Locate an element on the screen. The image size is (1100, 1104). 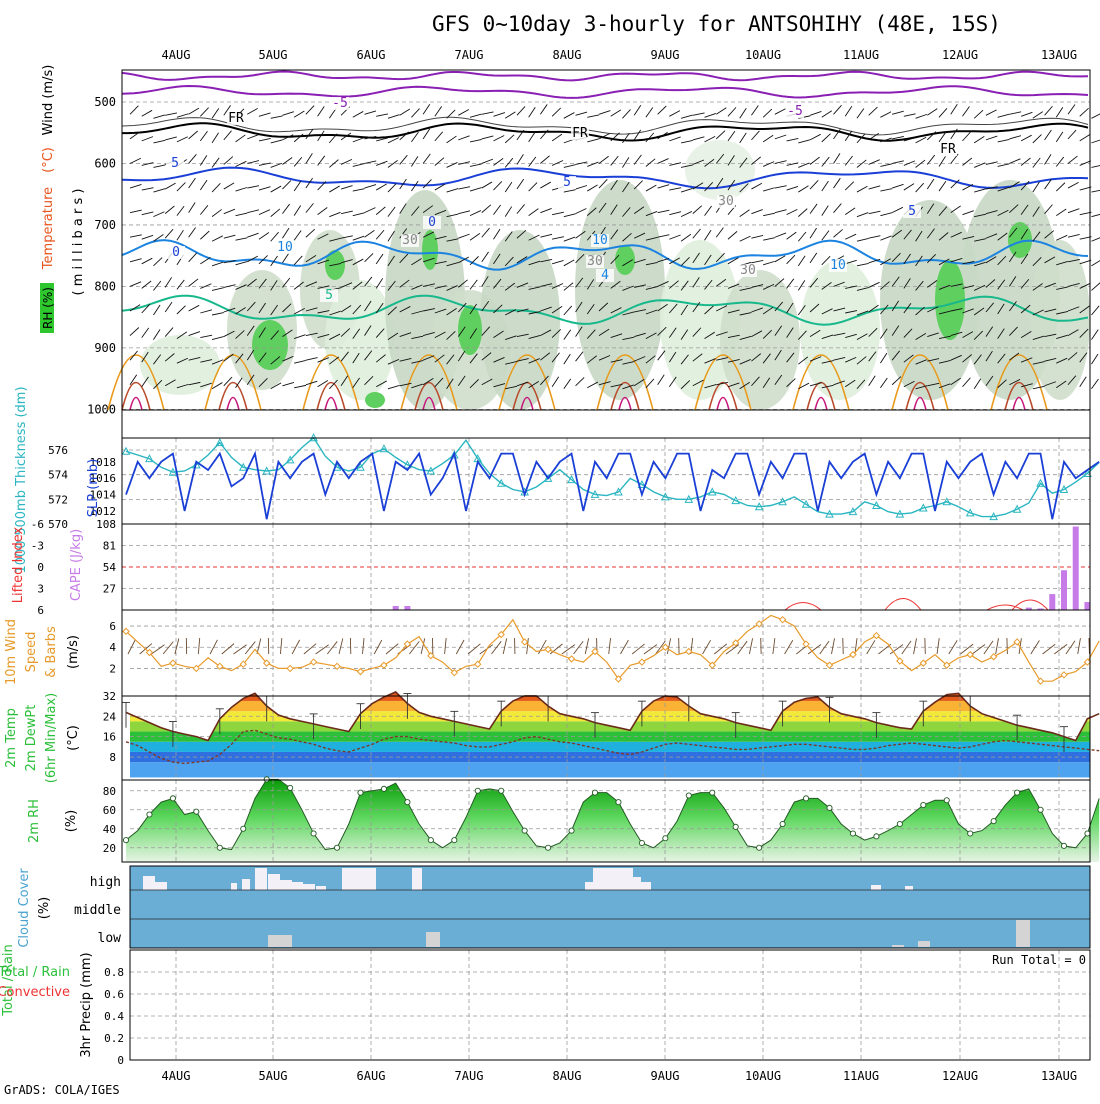
wind-speed-line is located at coordinates (612, 648).